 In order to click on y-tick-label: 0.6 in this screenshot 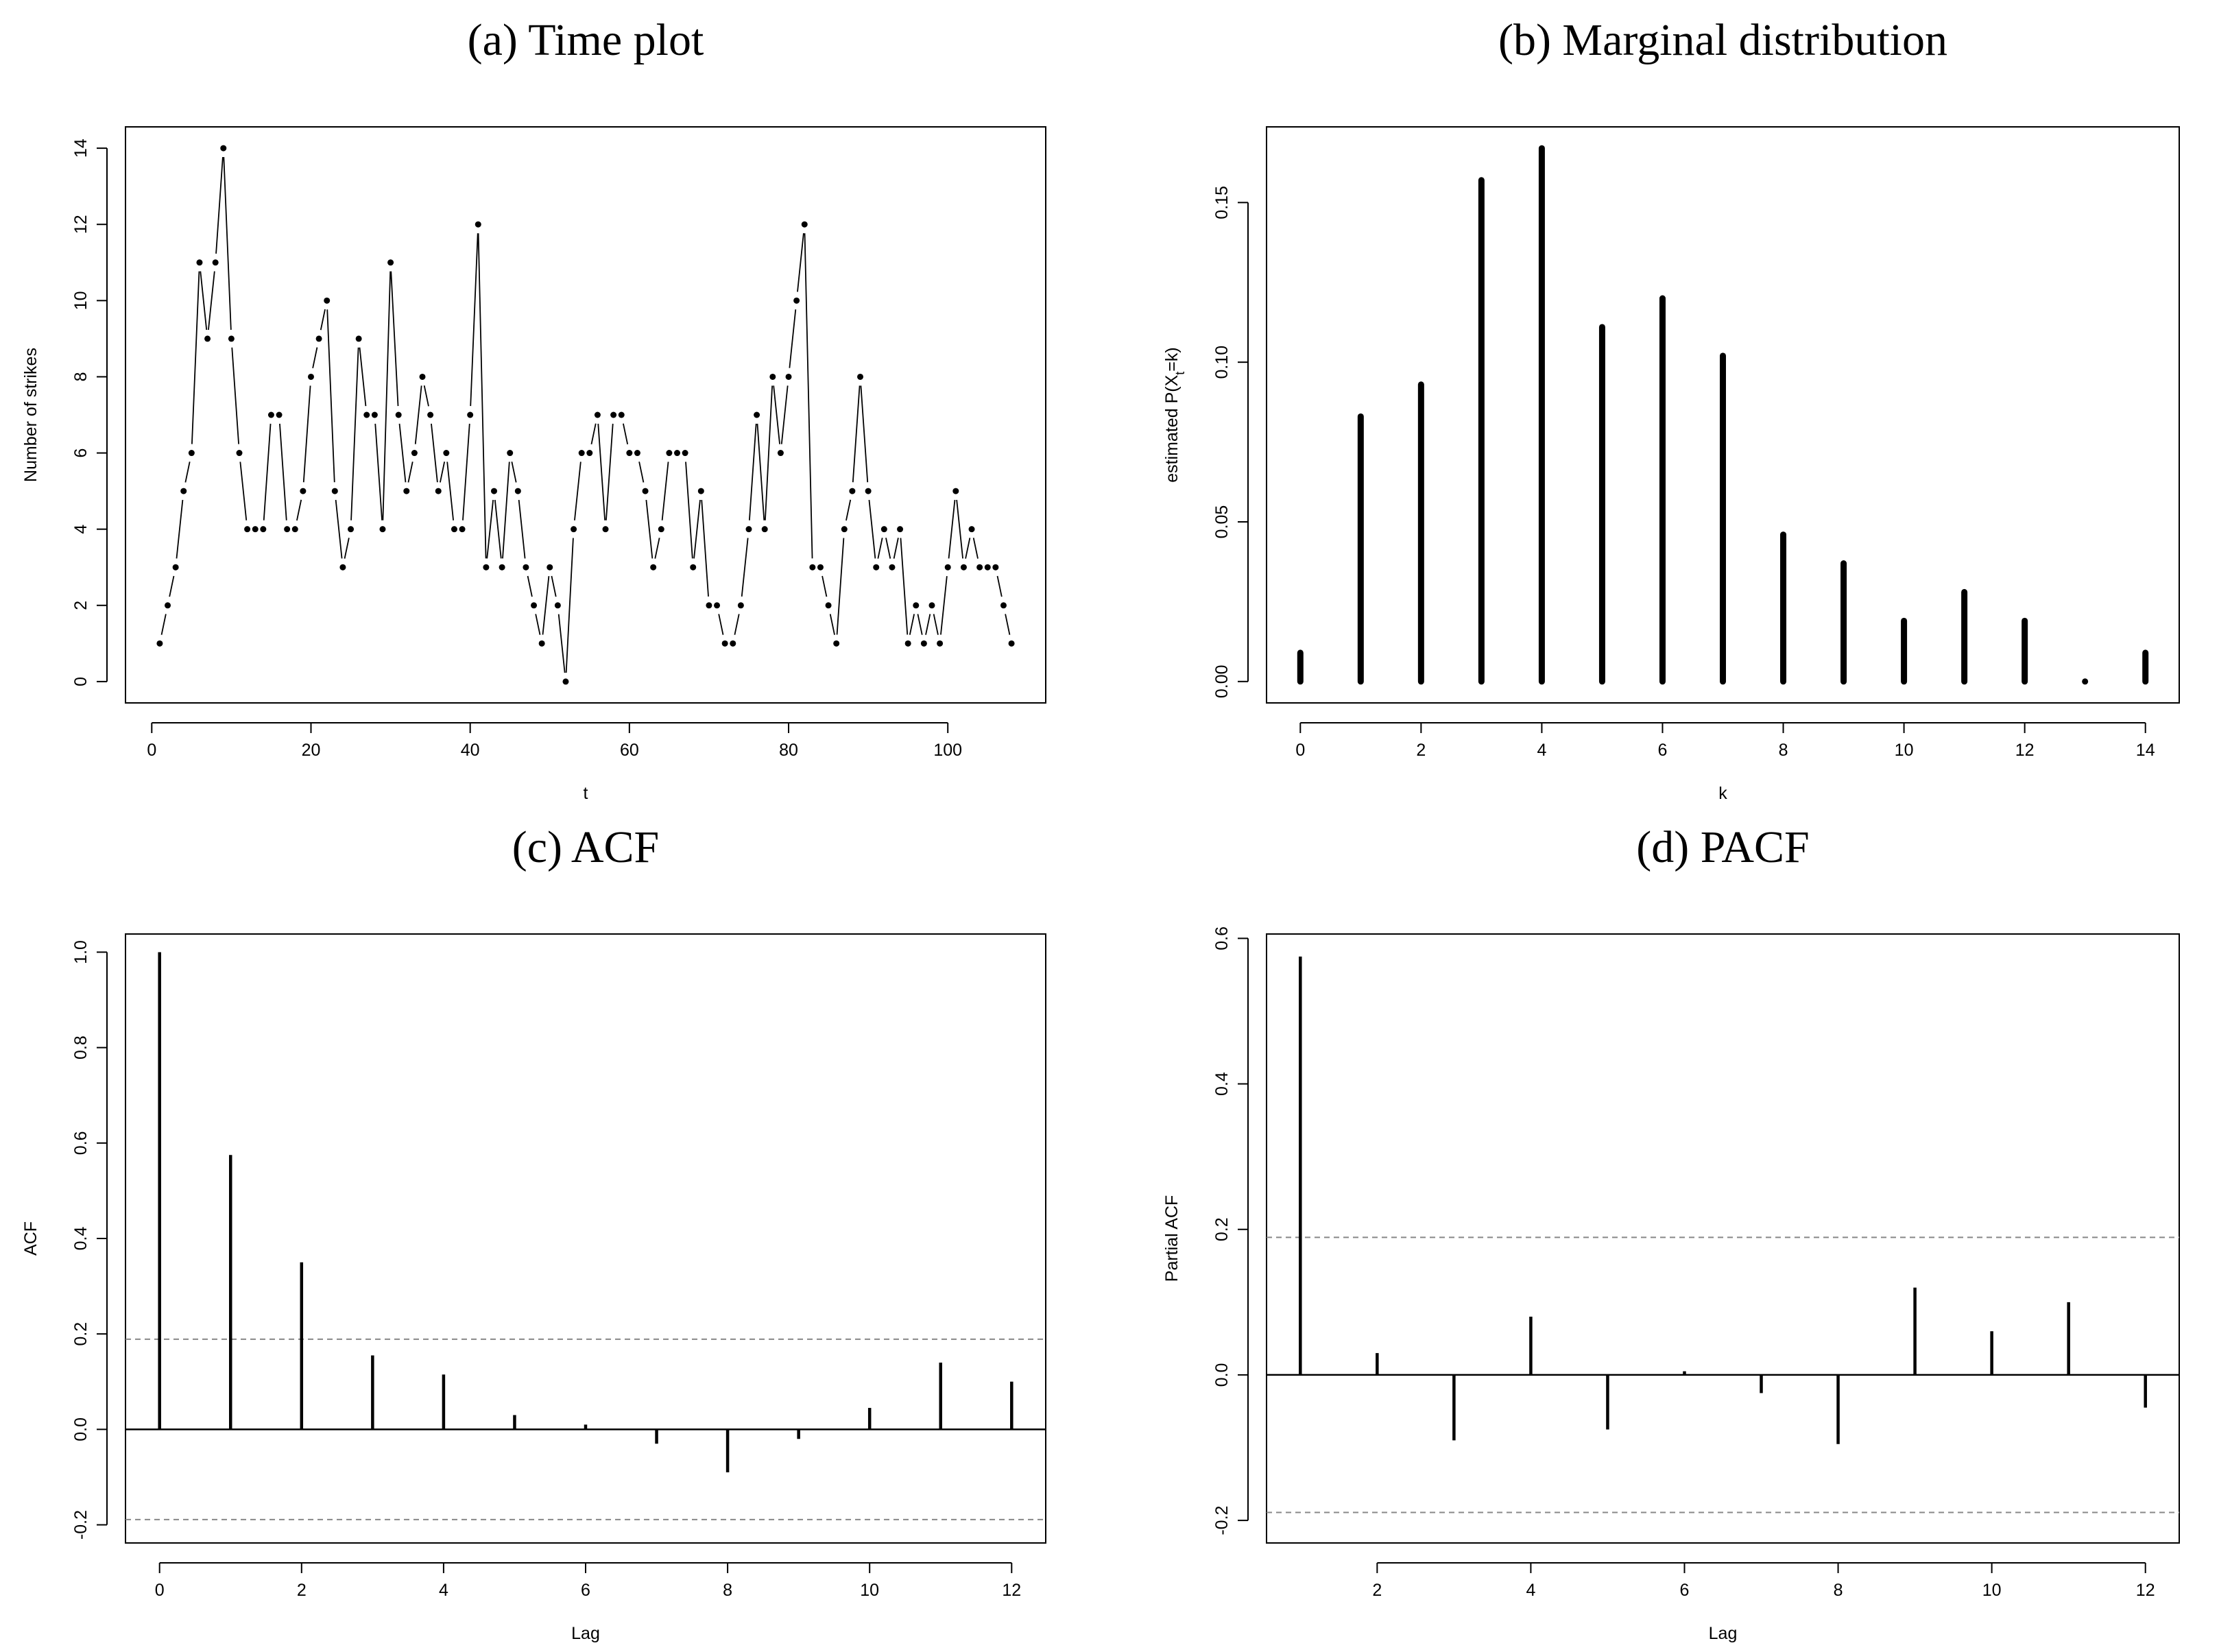, I will do `click(81, 1143)`.